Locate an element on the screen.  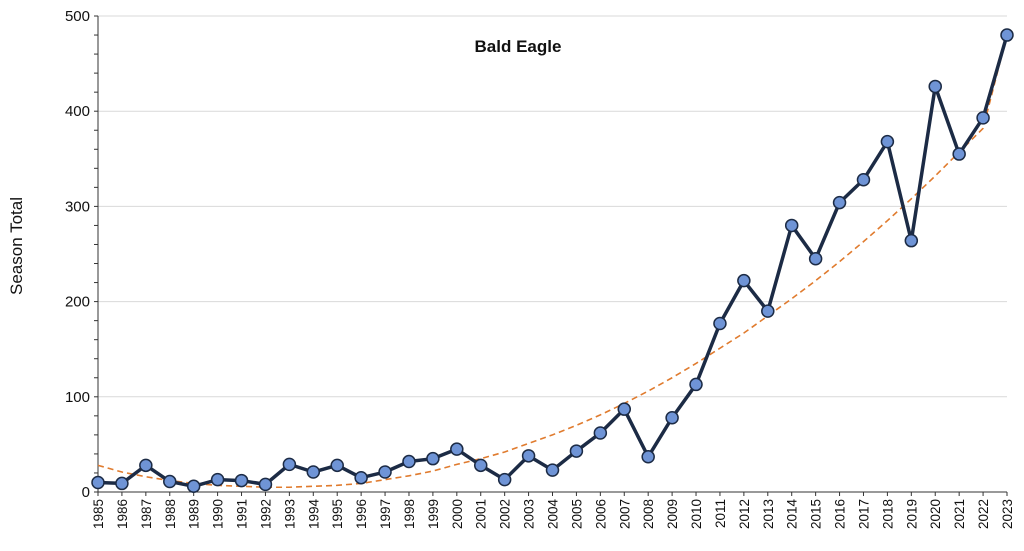
data-point-2016 is located at coordinates (839, 202).